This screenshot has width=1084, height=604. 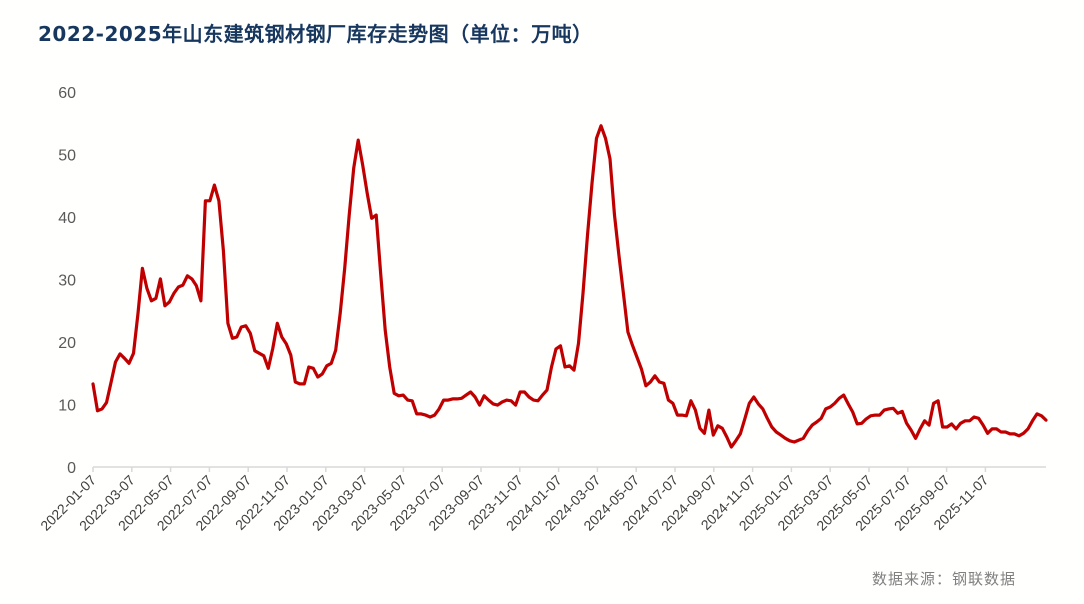 I want to click on y-tick-label: 10, so click(x=67, y=406).